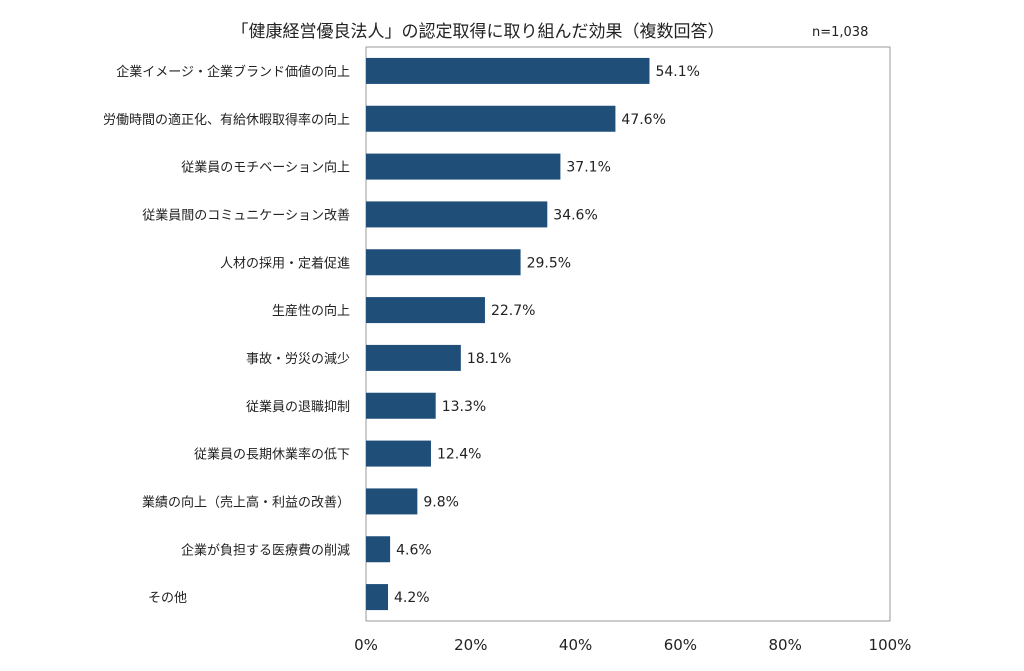 The width and height of the screenshot is (1024, 671). Describe the element at coordinates (285, 263) in the screenshot. I see `category-label: 人材の採用・定着促進` at that location.